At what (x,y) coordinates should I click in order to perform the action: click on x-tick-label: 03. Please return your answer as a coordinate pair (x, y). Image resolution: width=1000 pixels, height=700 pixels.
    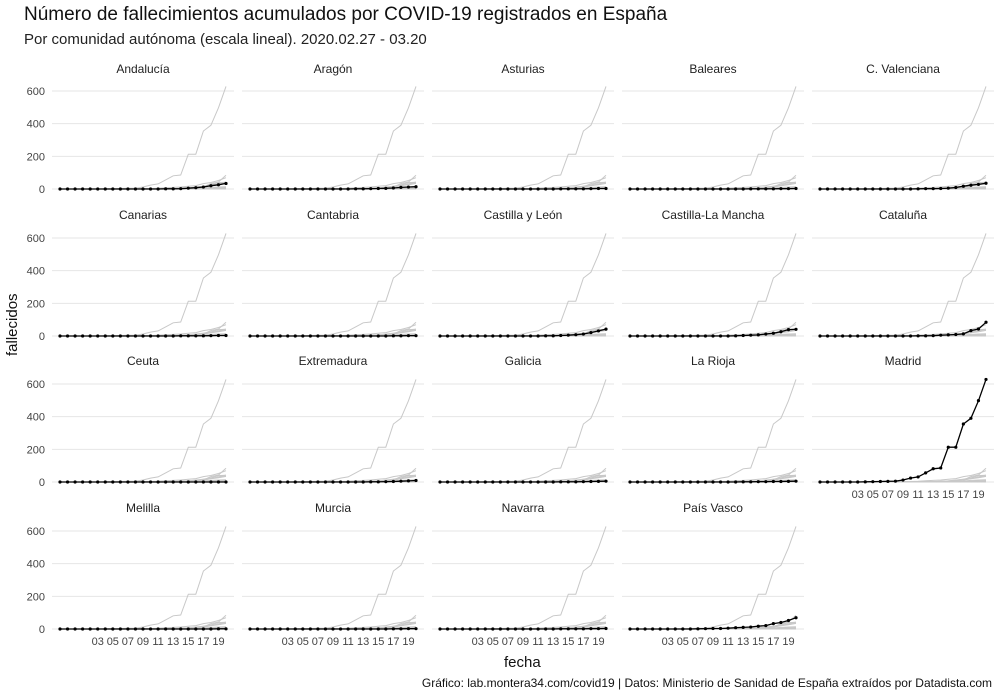
    Looking at the image, I should click on (98, 642).